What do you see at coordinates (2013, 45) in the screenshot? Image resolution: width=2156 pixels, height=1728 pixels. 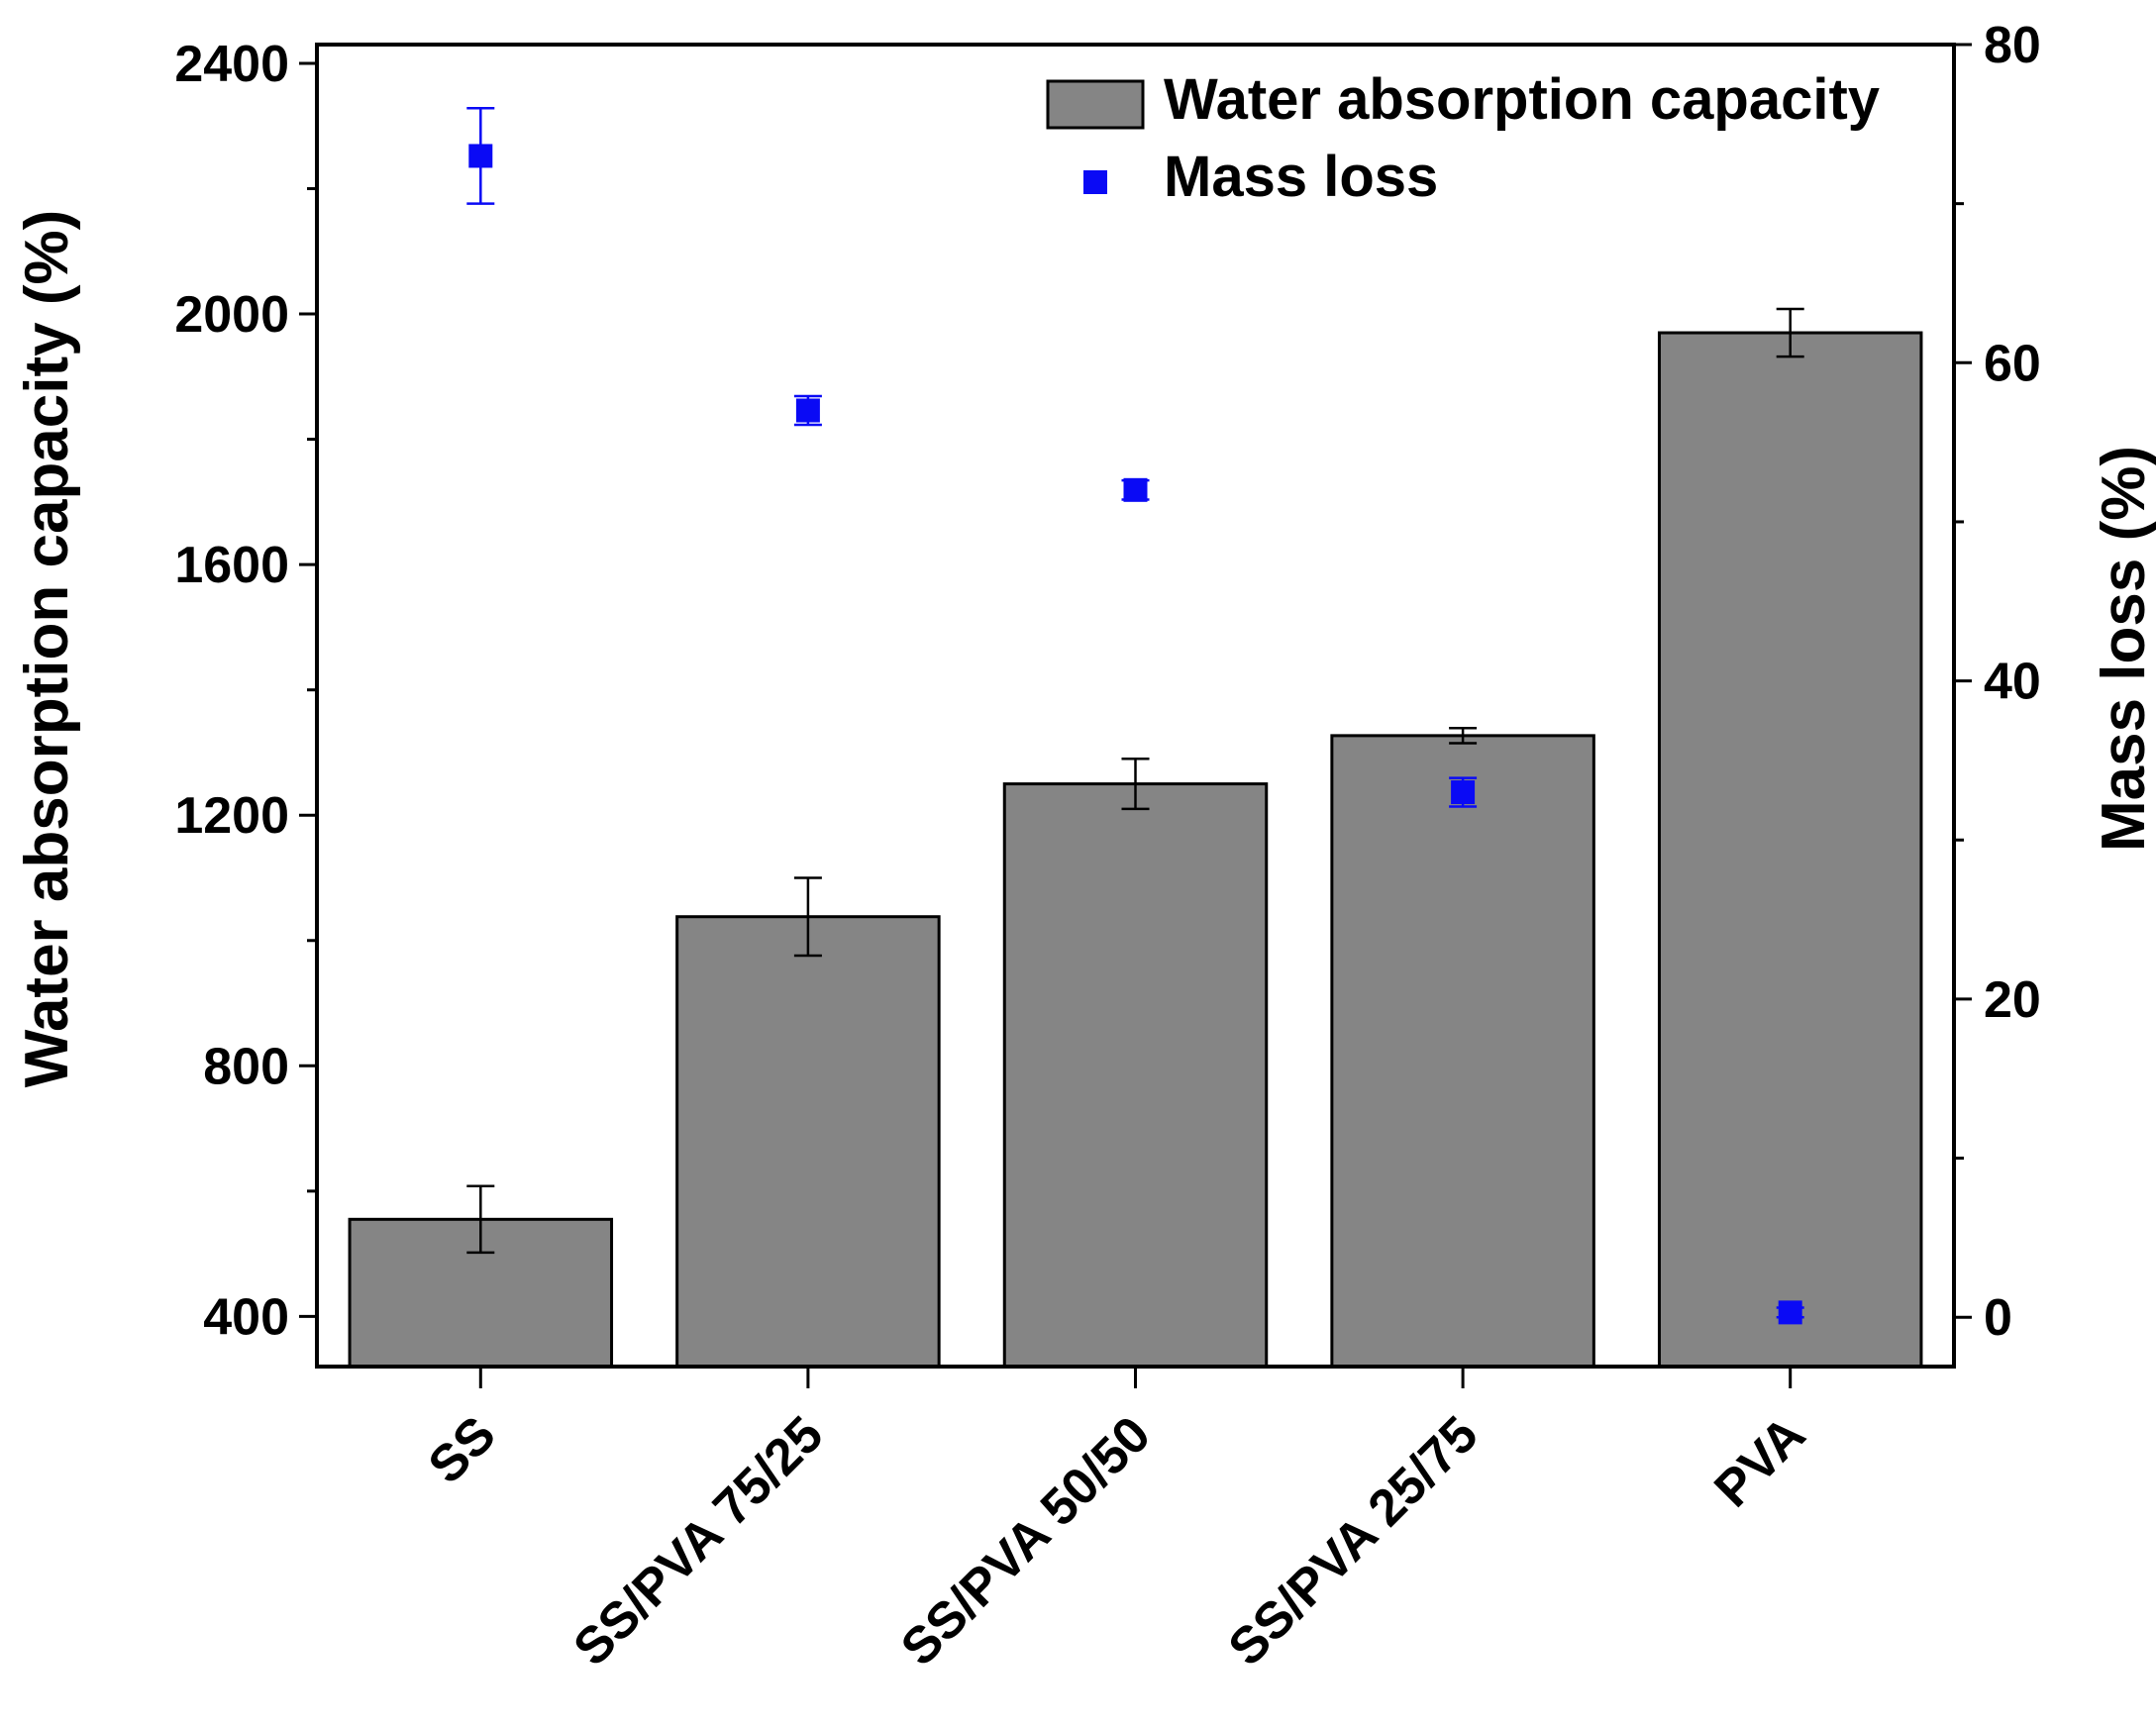 I see `y2-tick-label: 80` at bounding box center [2013, 45].